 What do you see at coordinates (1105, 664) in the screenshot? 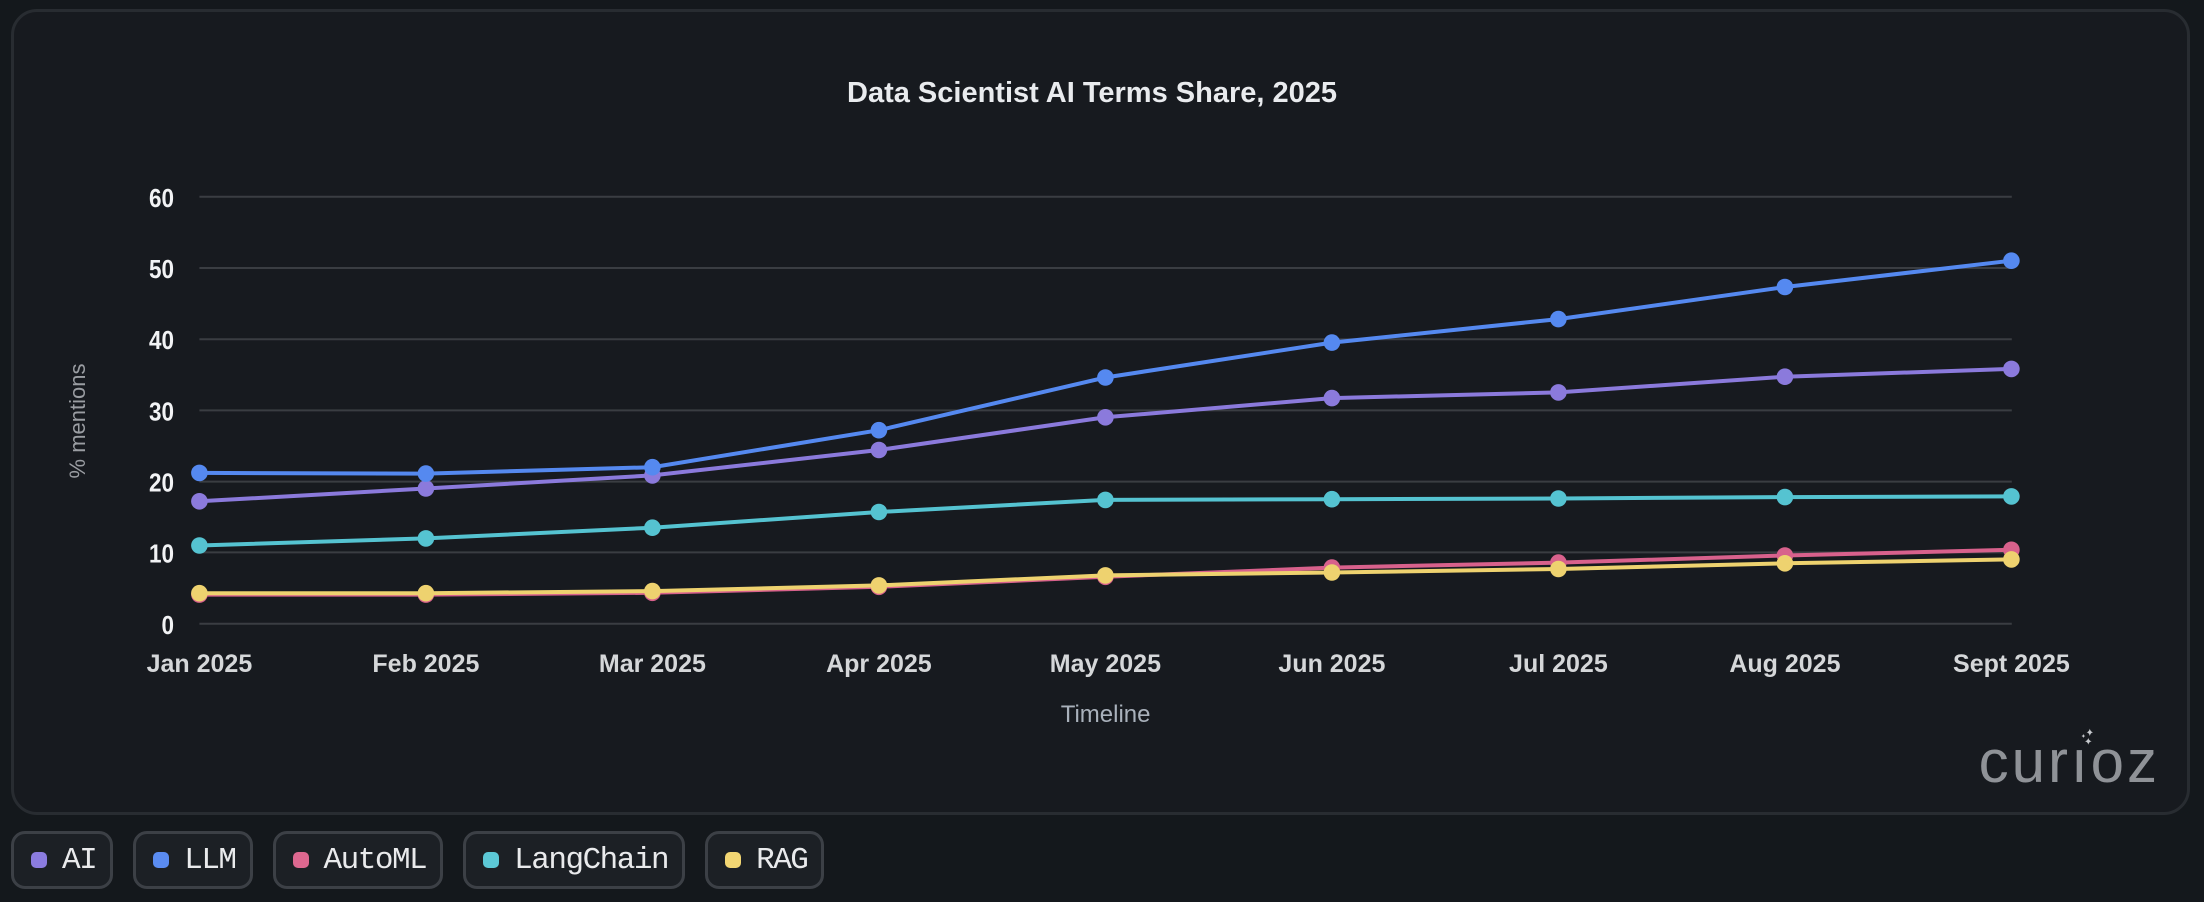
I see `svg-text: May 2025` at bounding box center [1105, 664].